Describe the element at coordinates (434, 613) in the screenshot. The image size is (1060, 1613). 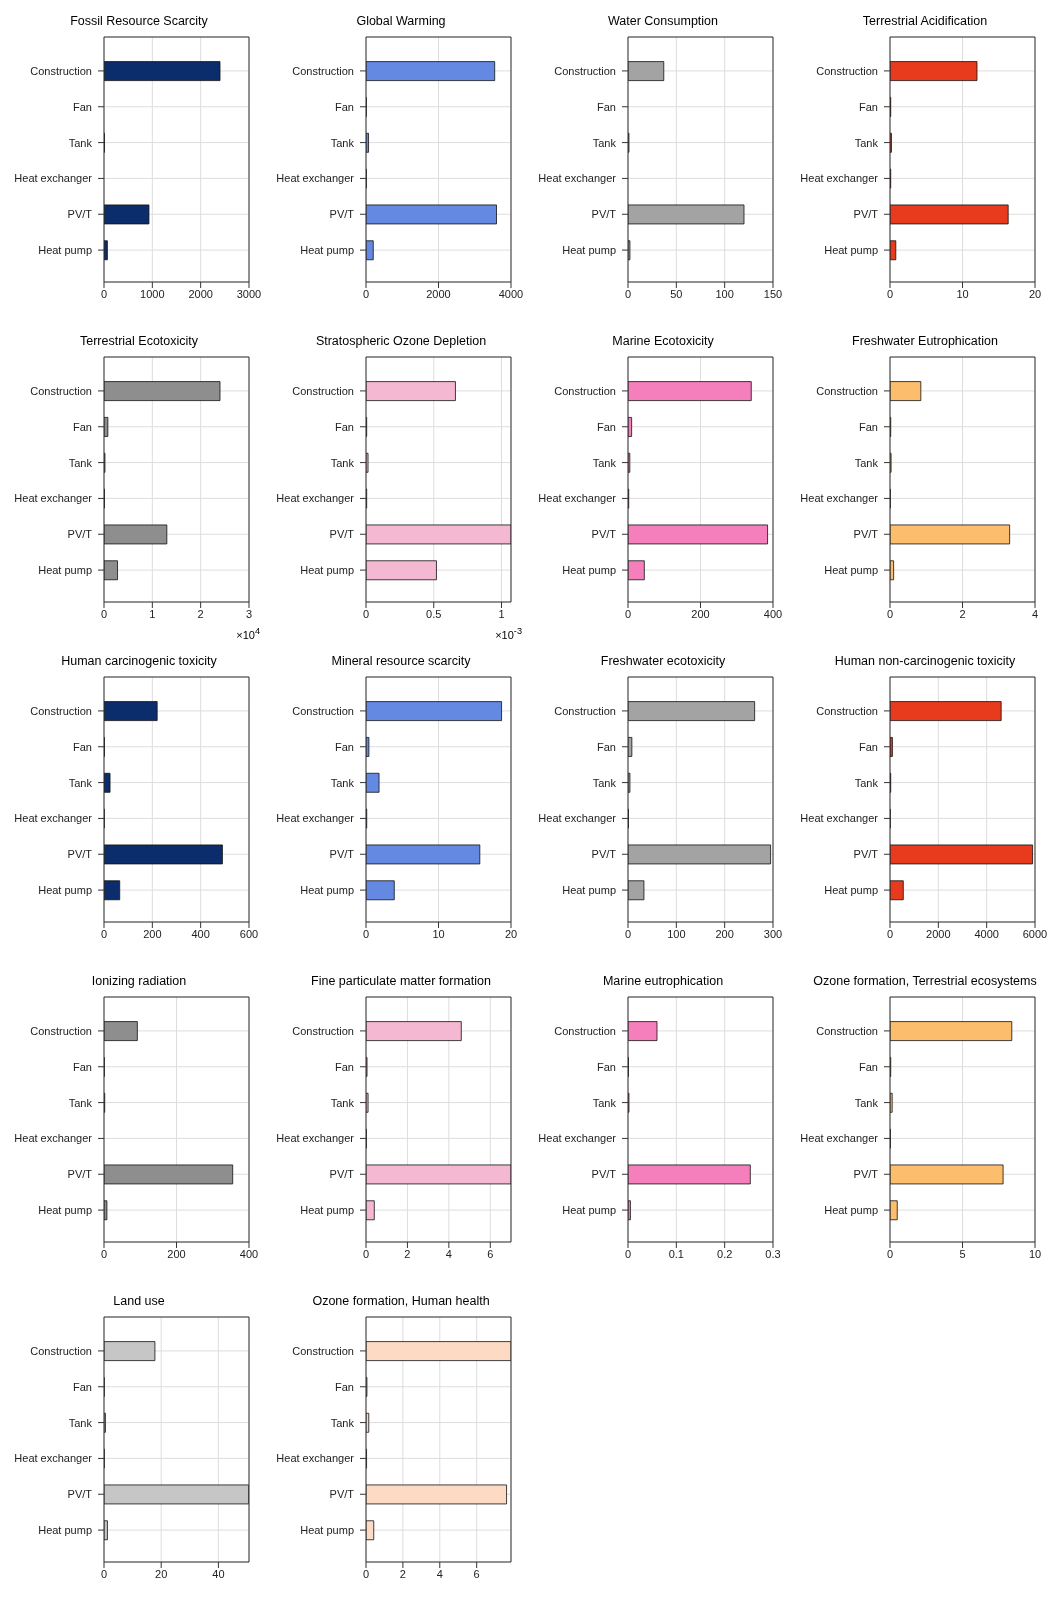
I see `x-tick-label: 0.5` at that location.